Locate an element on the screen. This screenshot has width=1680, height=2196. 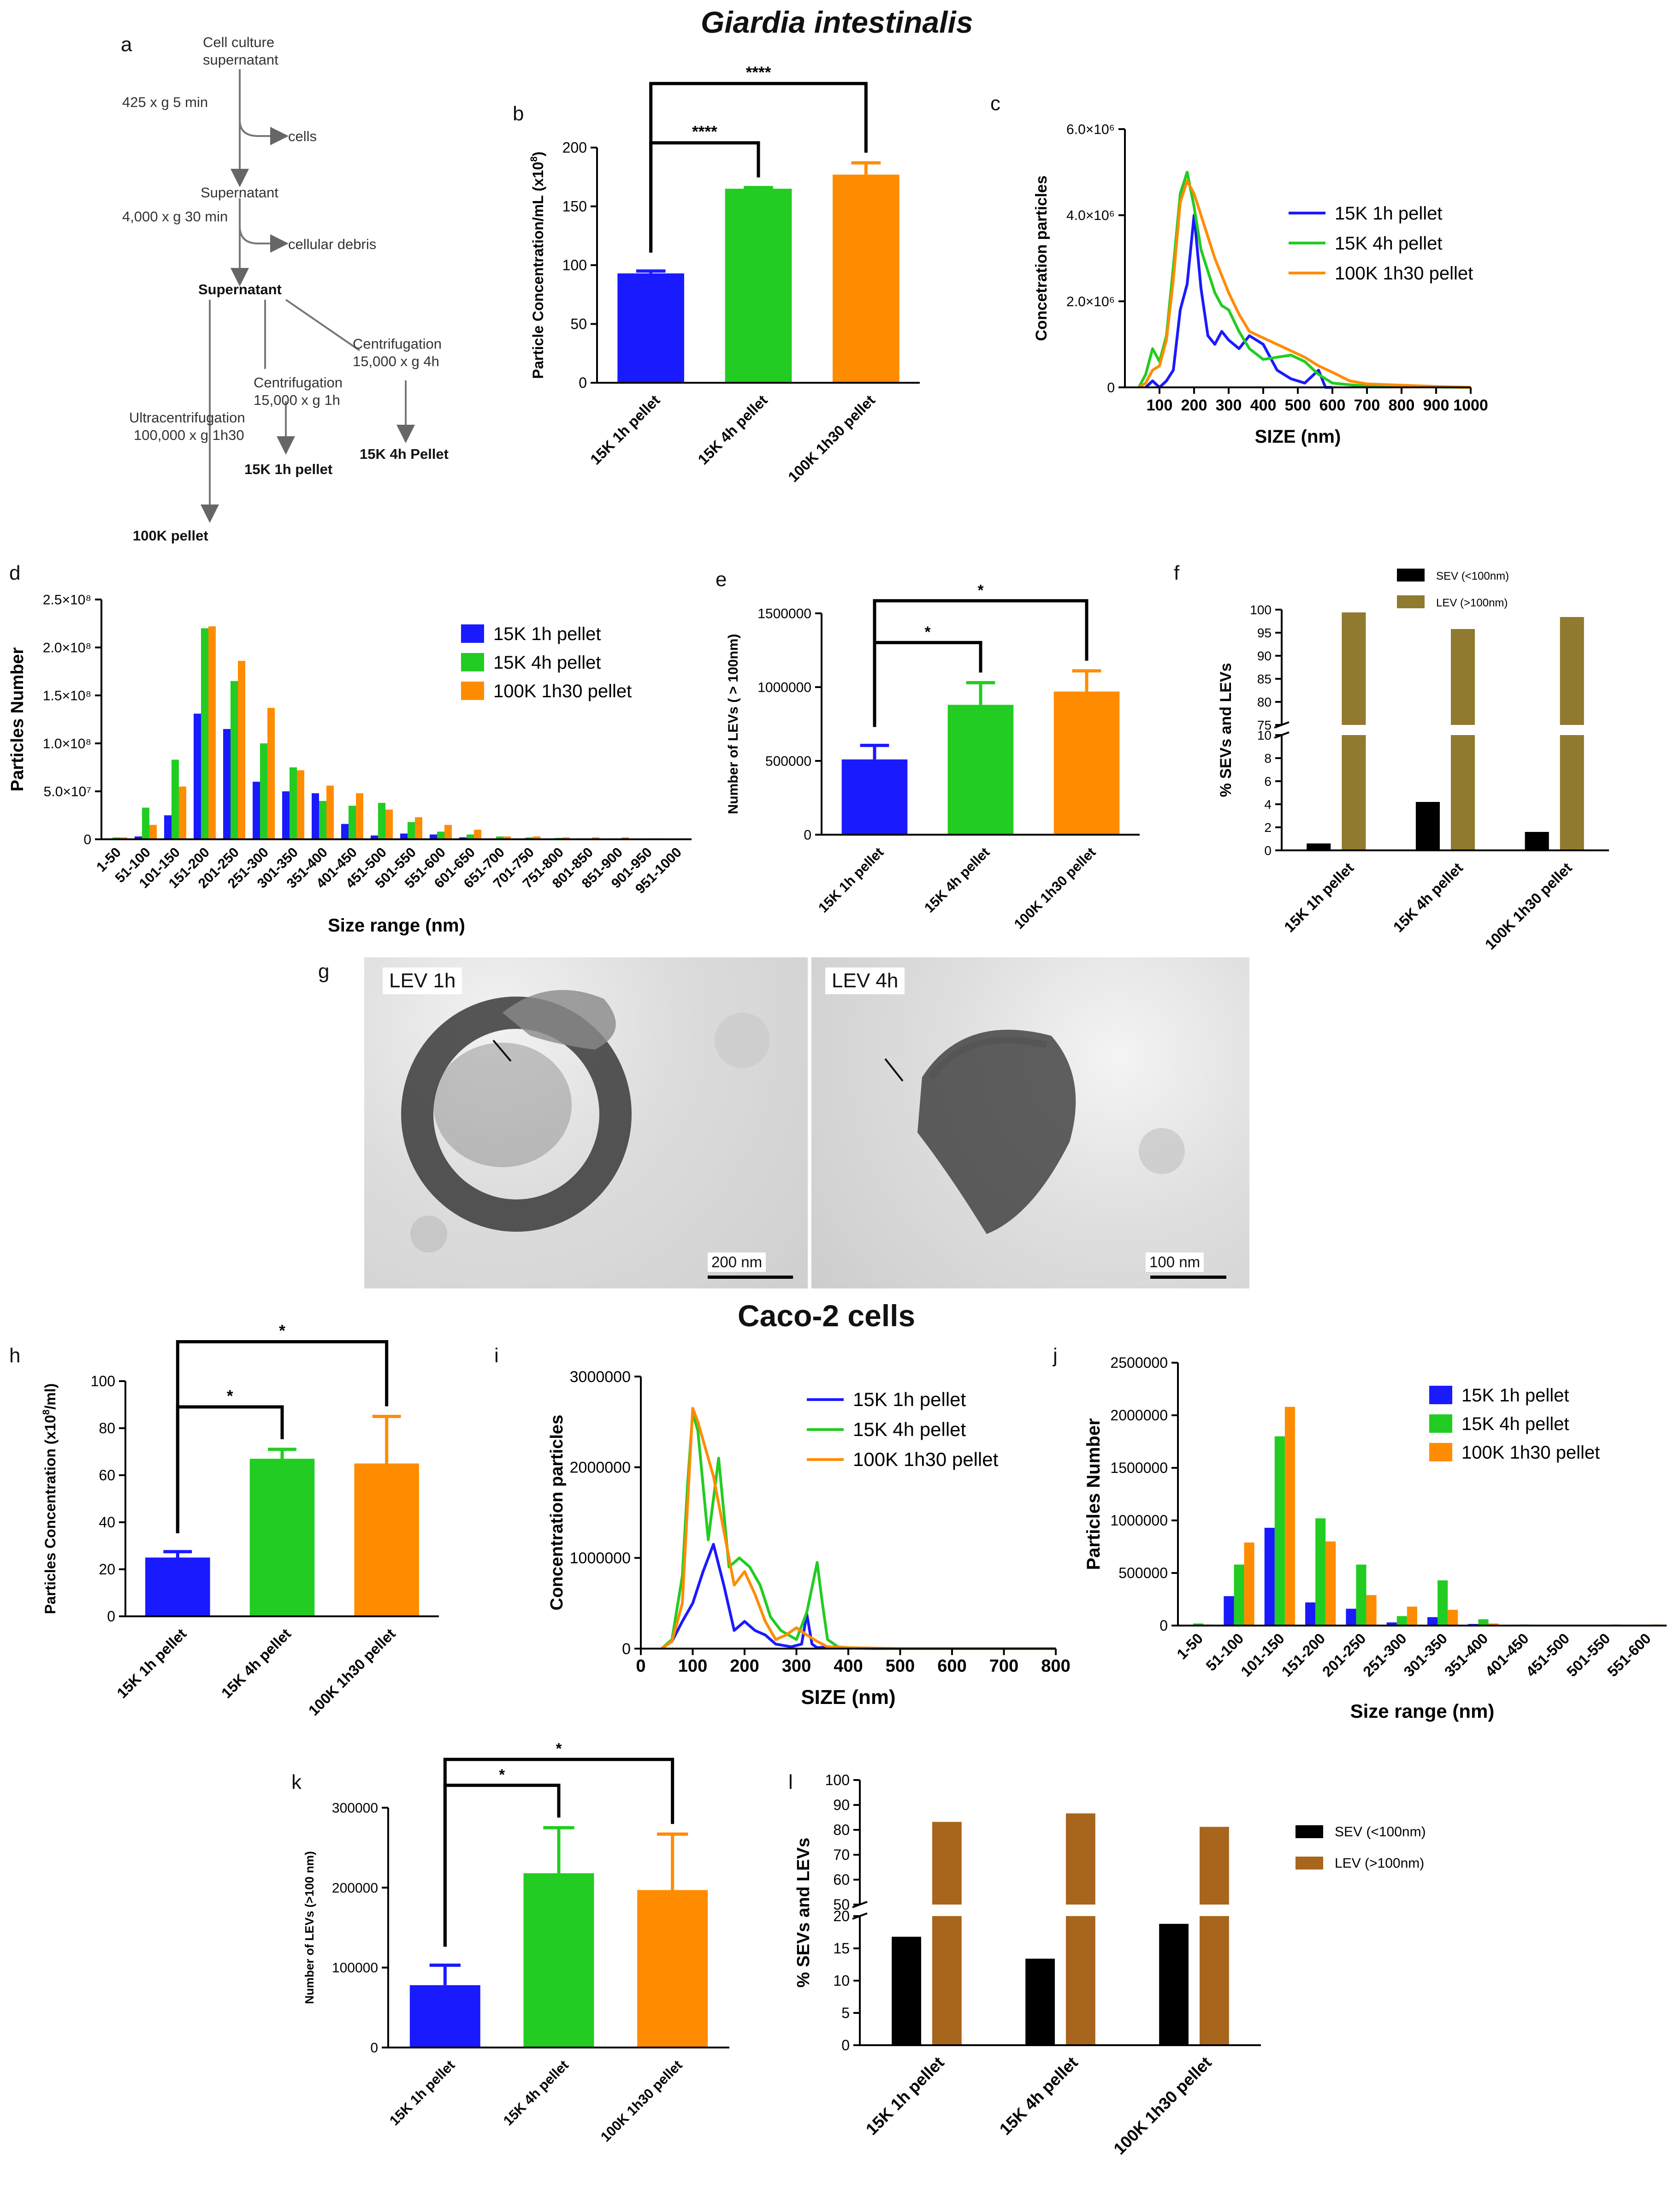
l-xtick-label: 15K 1h pellet is located at coordinates (905, 2096).